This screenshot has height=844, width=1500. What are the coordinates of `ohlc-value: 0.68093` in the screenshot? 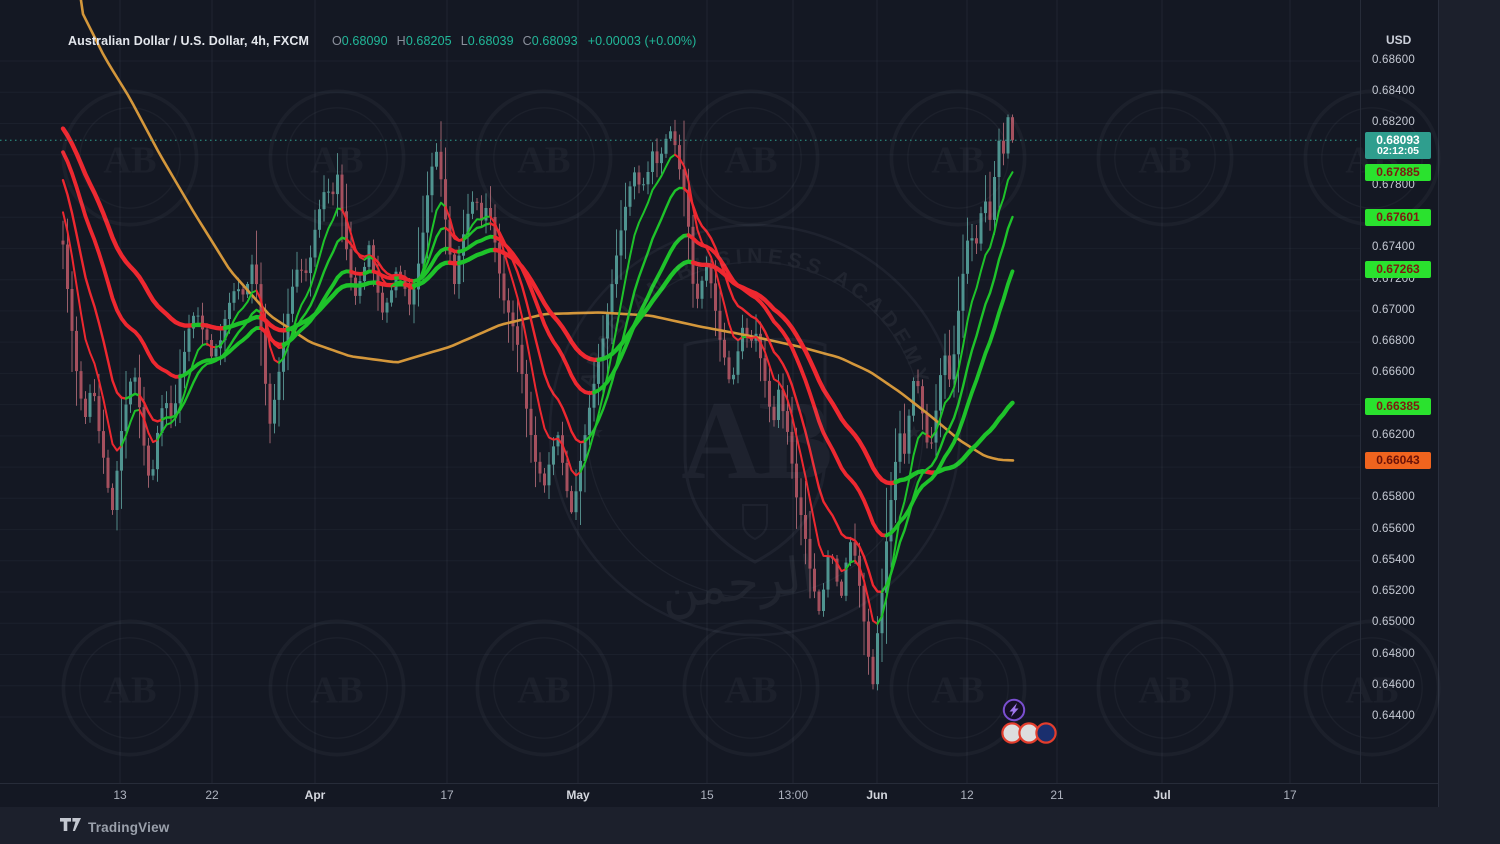 It's located at (554, 41).